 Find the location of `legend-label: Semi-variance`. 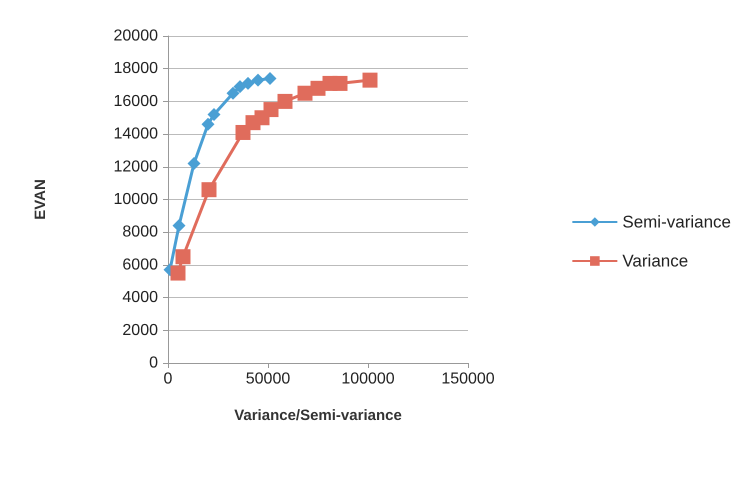

legend-label: Semi-variance is located at coordinates (677, 222).